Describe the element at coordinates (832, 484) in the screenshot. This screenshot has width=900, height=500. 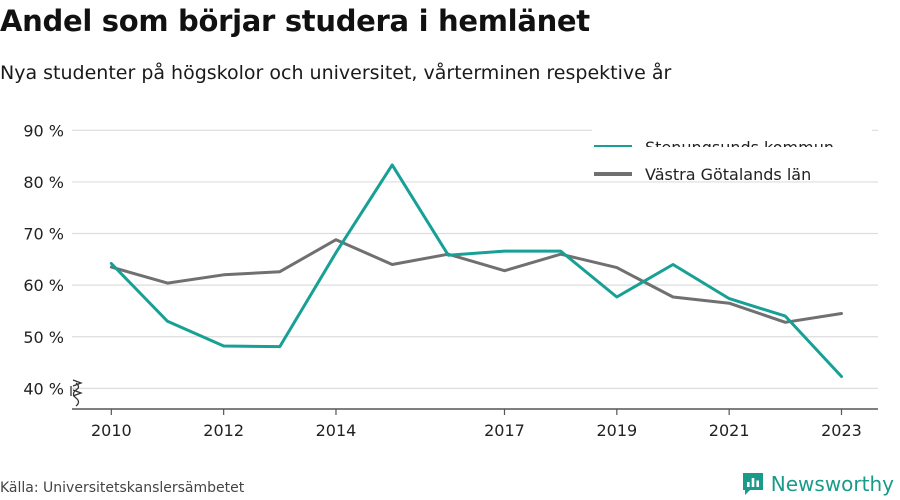
I see `brand-name: Newsworthy` at that location.